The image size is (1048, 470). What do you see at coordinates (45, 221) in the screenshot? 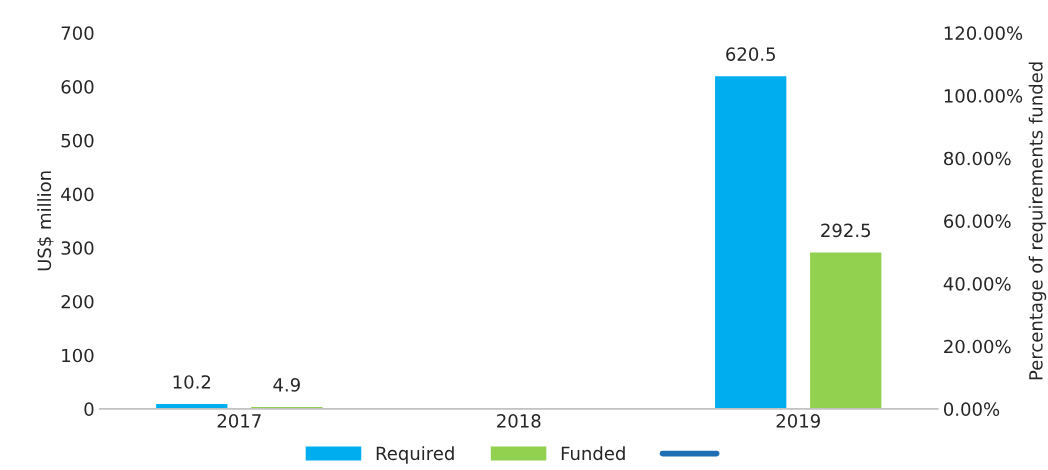
I see `y-axis-title: US$ million` at bounding box center [45, 221].